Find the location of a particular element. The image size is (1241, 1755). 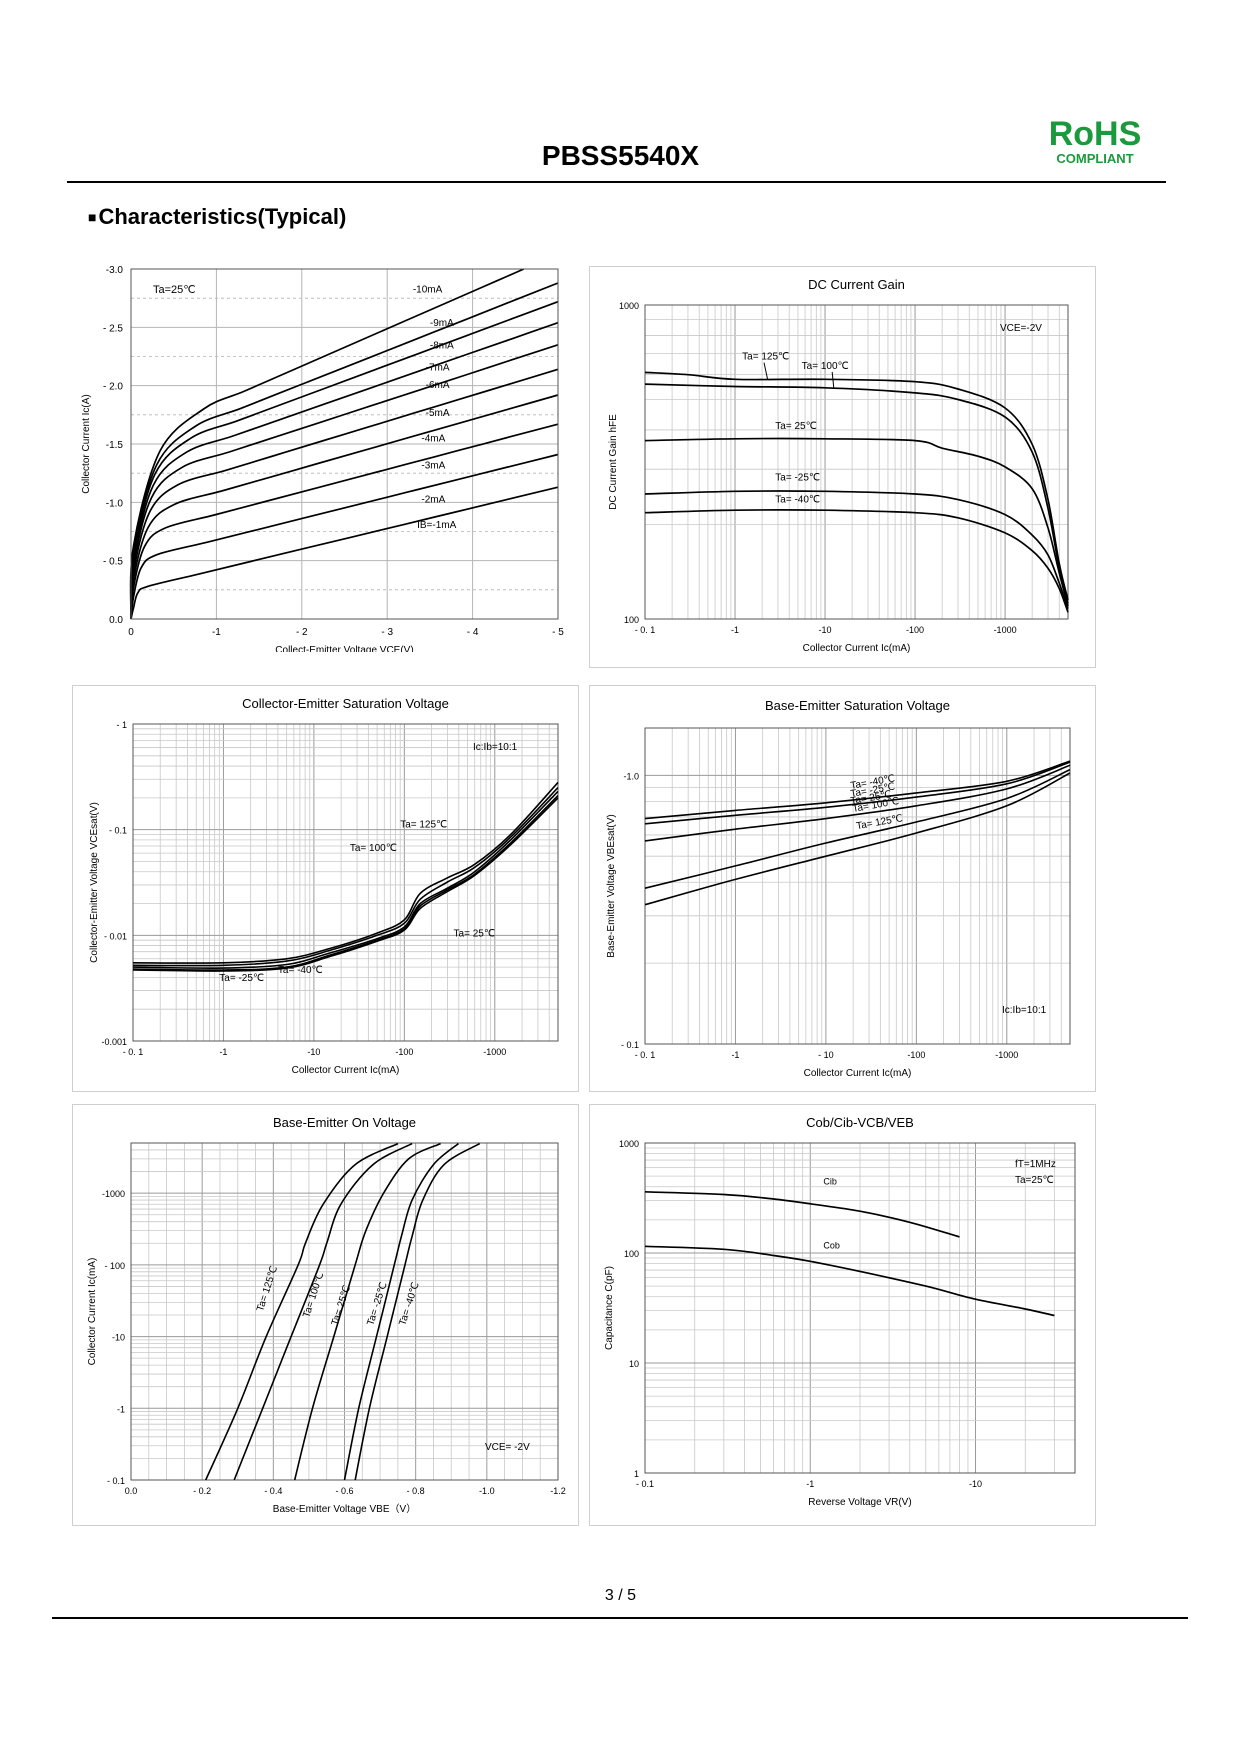

x-tick-label: - 0.2 is located at coordinates (202, 1491).